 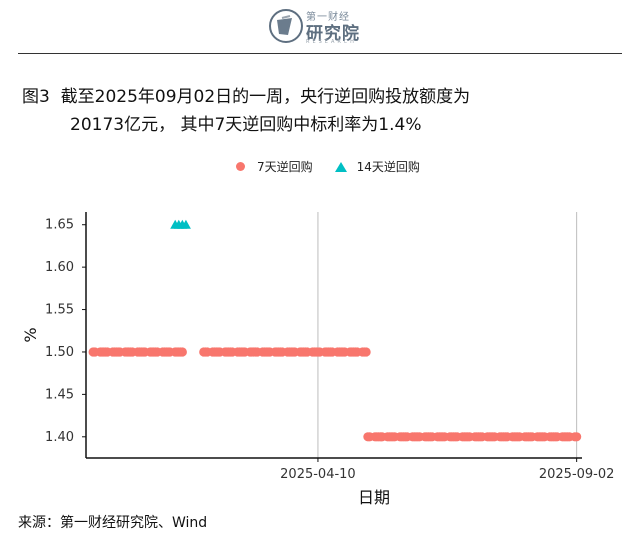 I want to click on y-axis-title: %, so click(x=30, y=334).